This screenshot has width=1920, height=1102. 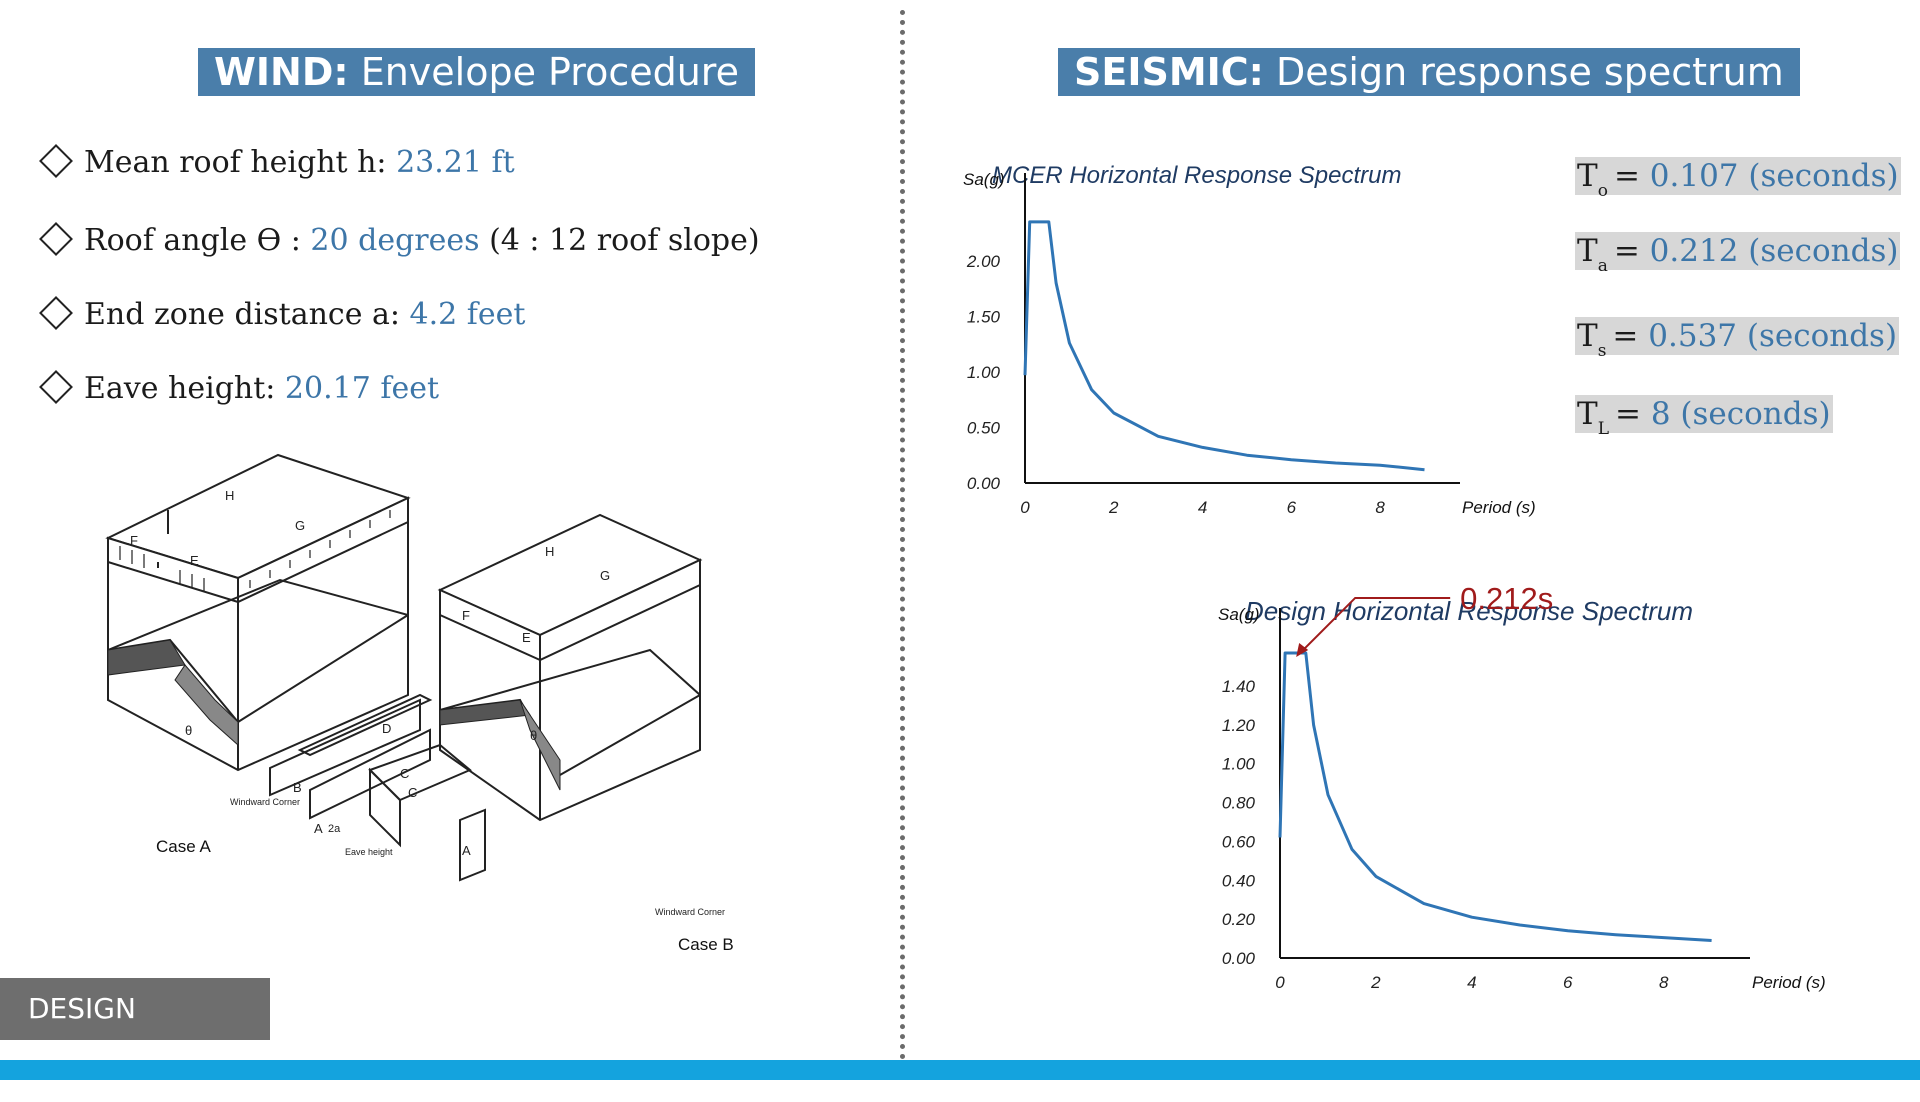 I want to click on bullet-label: Roof angle ϴ :, so click(x=197, y=240).